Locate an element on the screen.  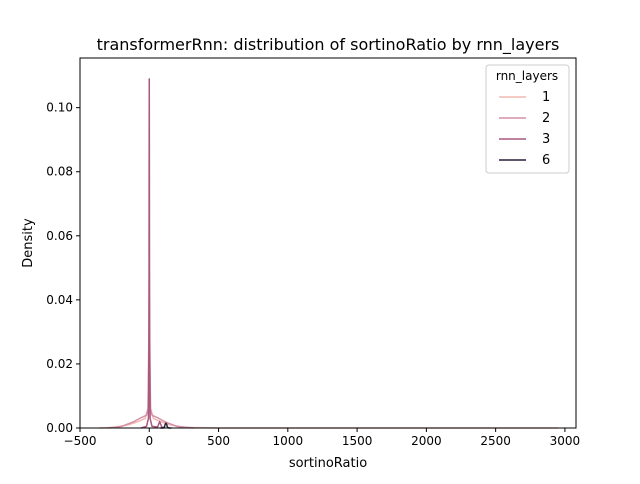
x-axis: −500 0 500 1000 1500 2000 2500 3000 is located at coordinates (322, 438).